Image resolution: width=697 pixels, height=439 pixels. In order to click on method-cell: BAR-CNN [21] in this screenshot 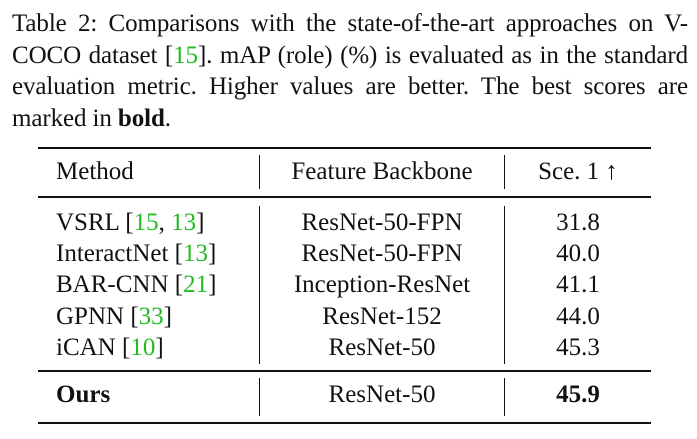, I will do `click(136, 285)`.